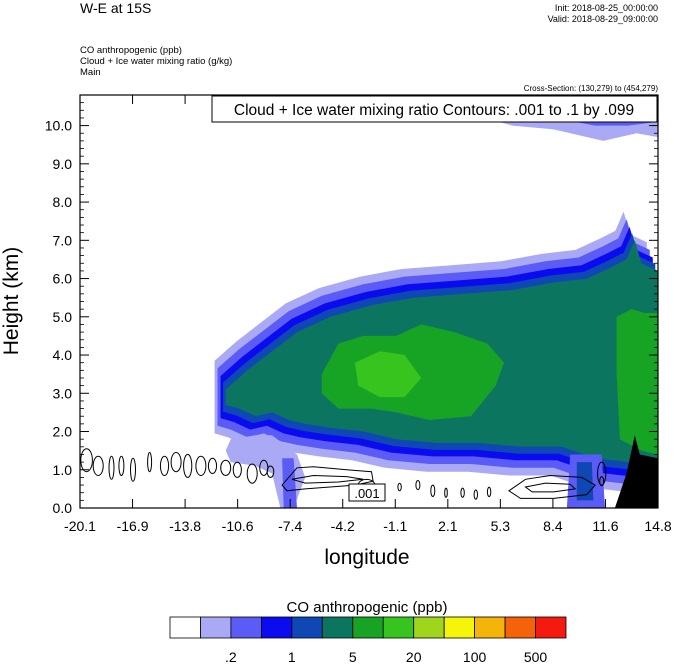 This screenshot has height=667, width=674. I want to click on x-tick-label: 11.6, so click(605, 526).